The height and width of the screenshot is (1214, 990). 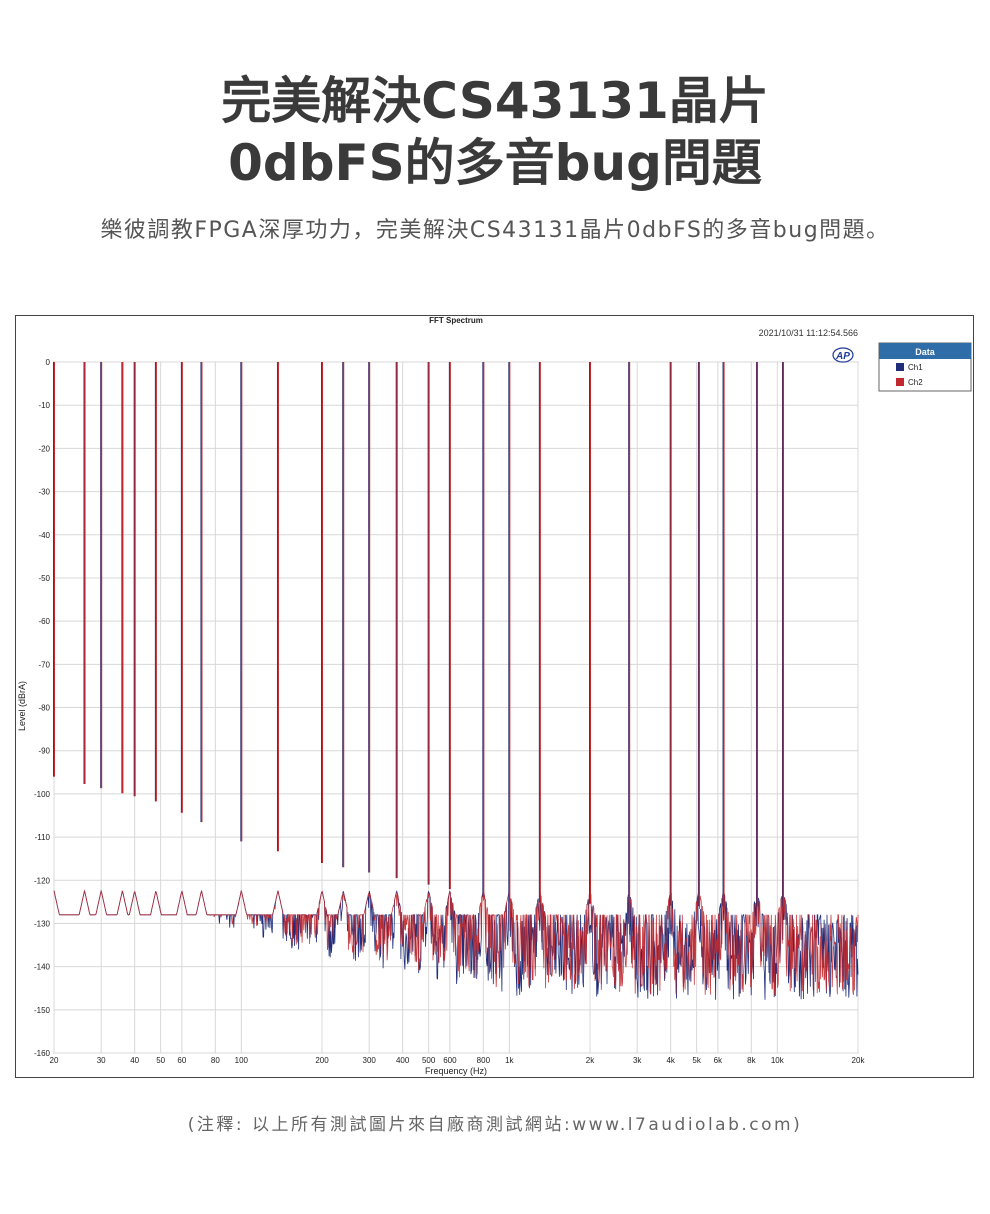 I want to click on y-tick-label: -10, so click(x=44, y=405).